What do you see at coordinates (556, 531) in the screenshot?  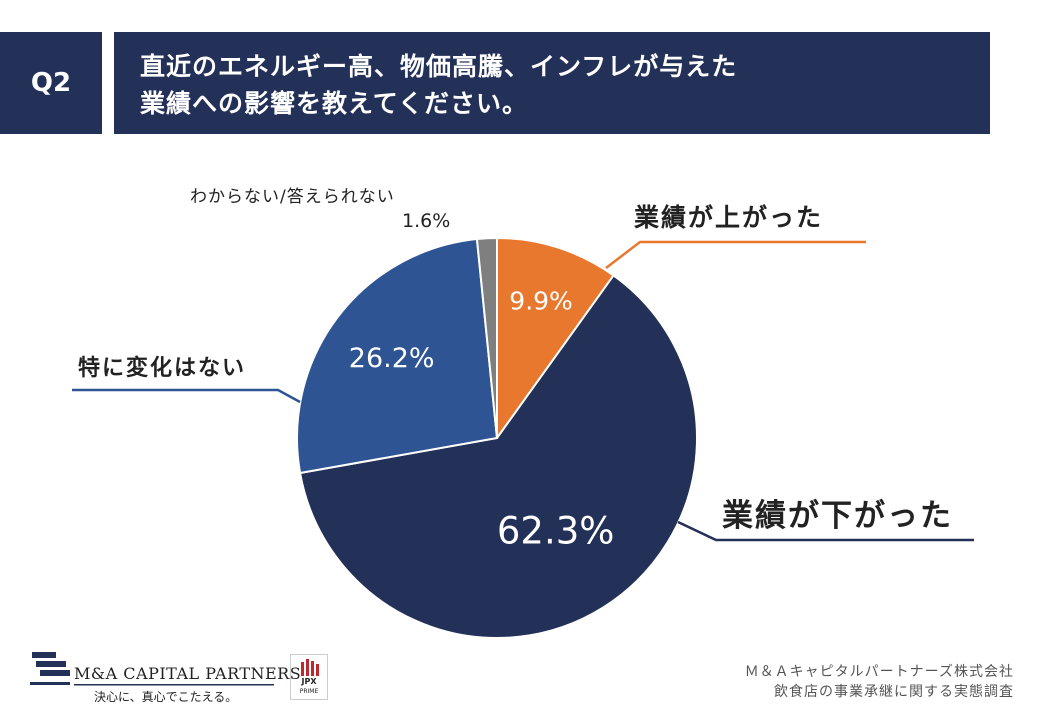 I see `value-label-down: 62.3%` at bounding box center [556, 531].